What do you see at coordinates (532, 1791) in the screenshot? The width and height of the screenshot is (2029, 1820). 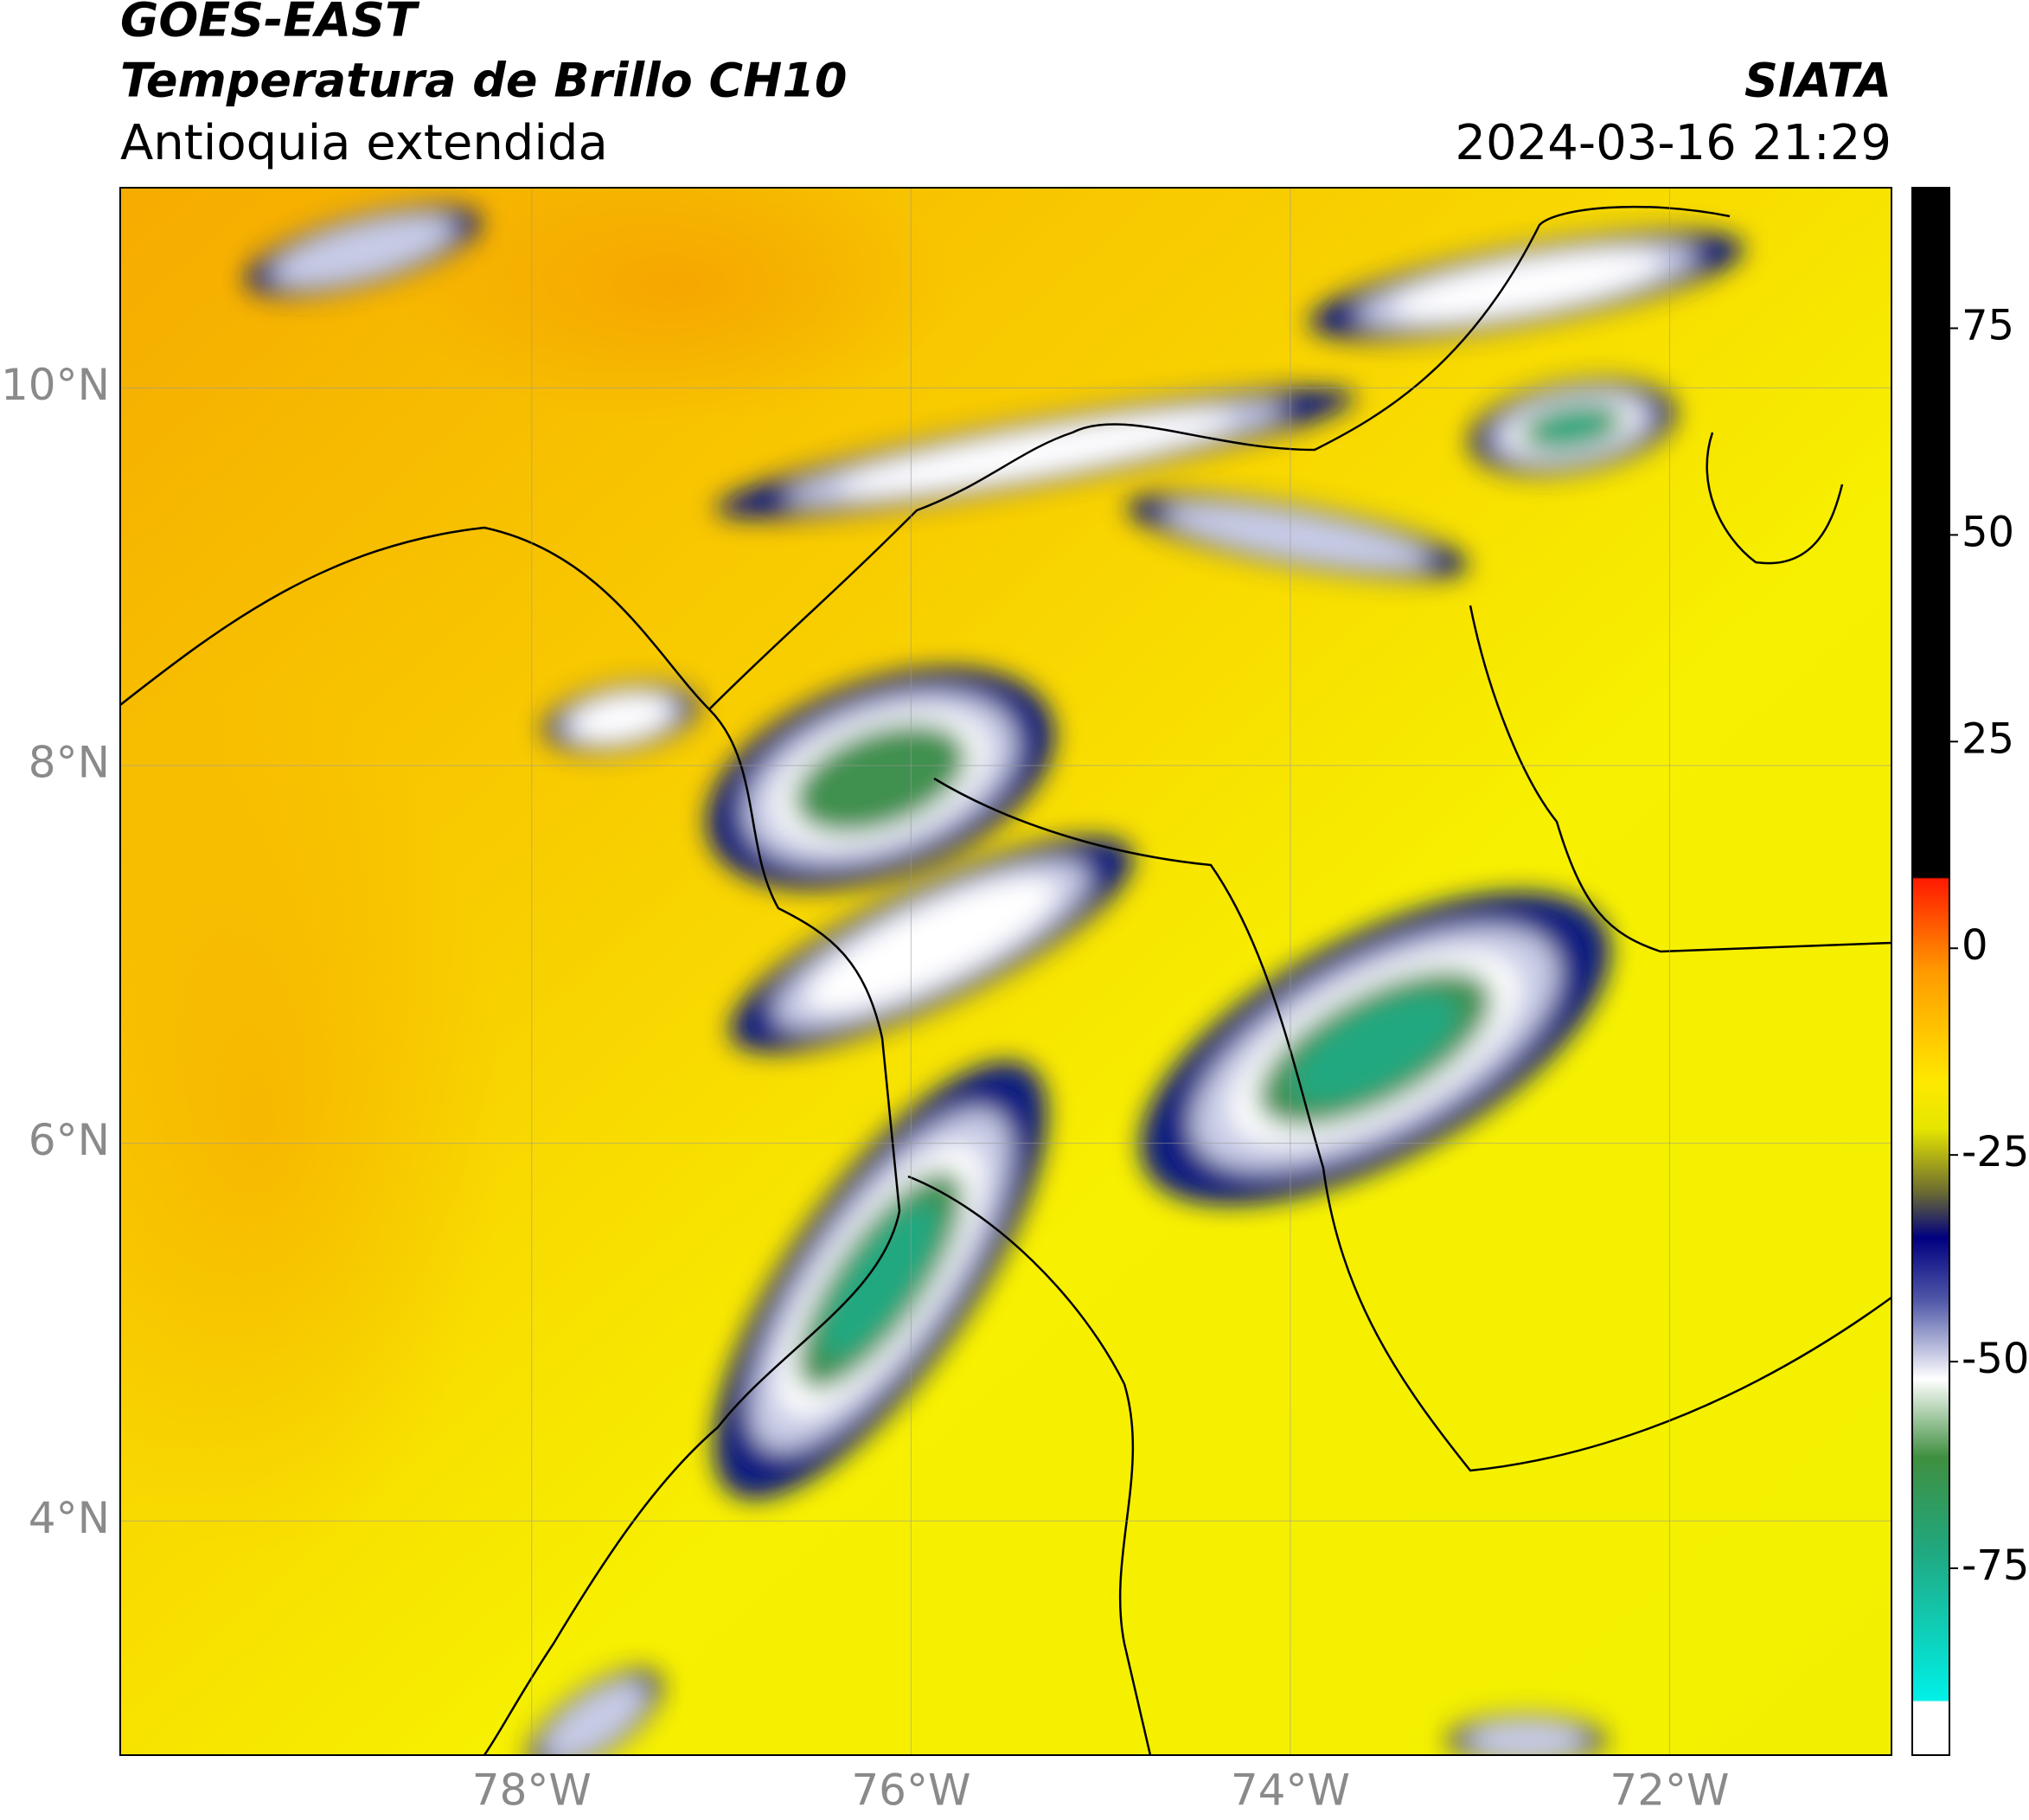 I see `lon-tick-label: 78°W` at bounding box center [532, 1791].